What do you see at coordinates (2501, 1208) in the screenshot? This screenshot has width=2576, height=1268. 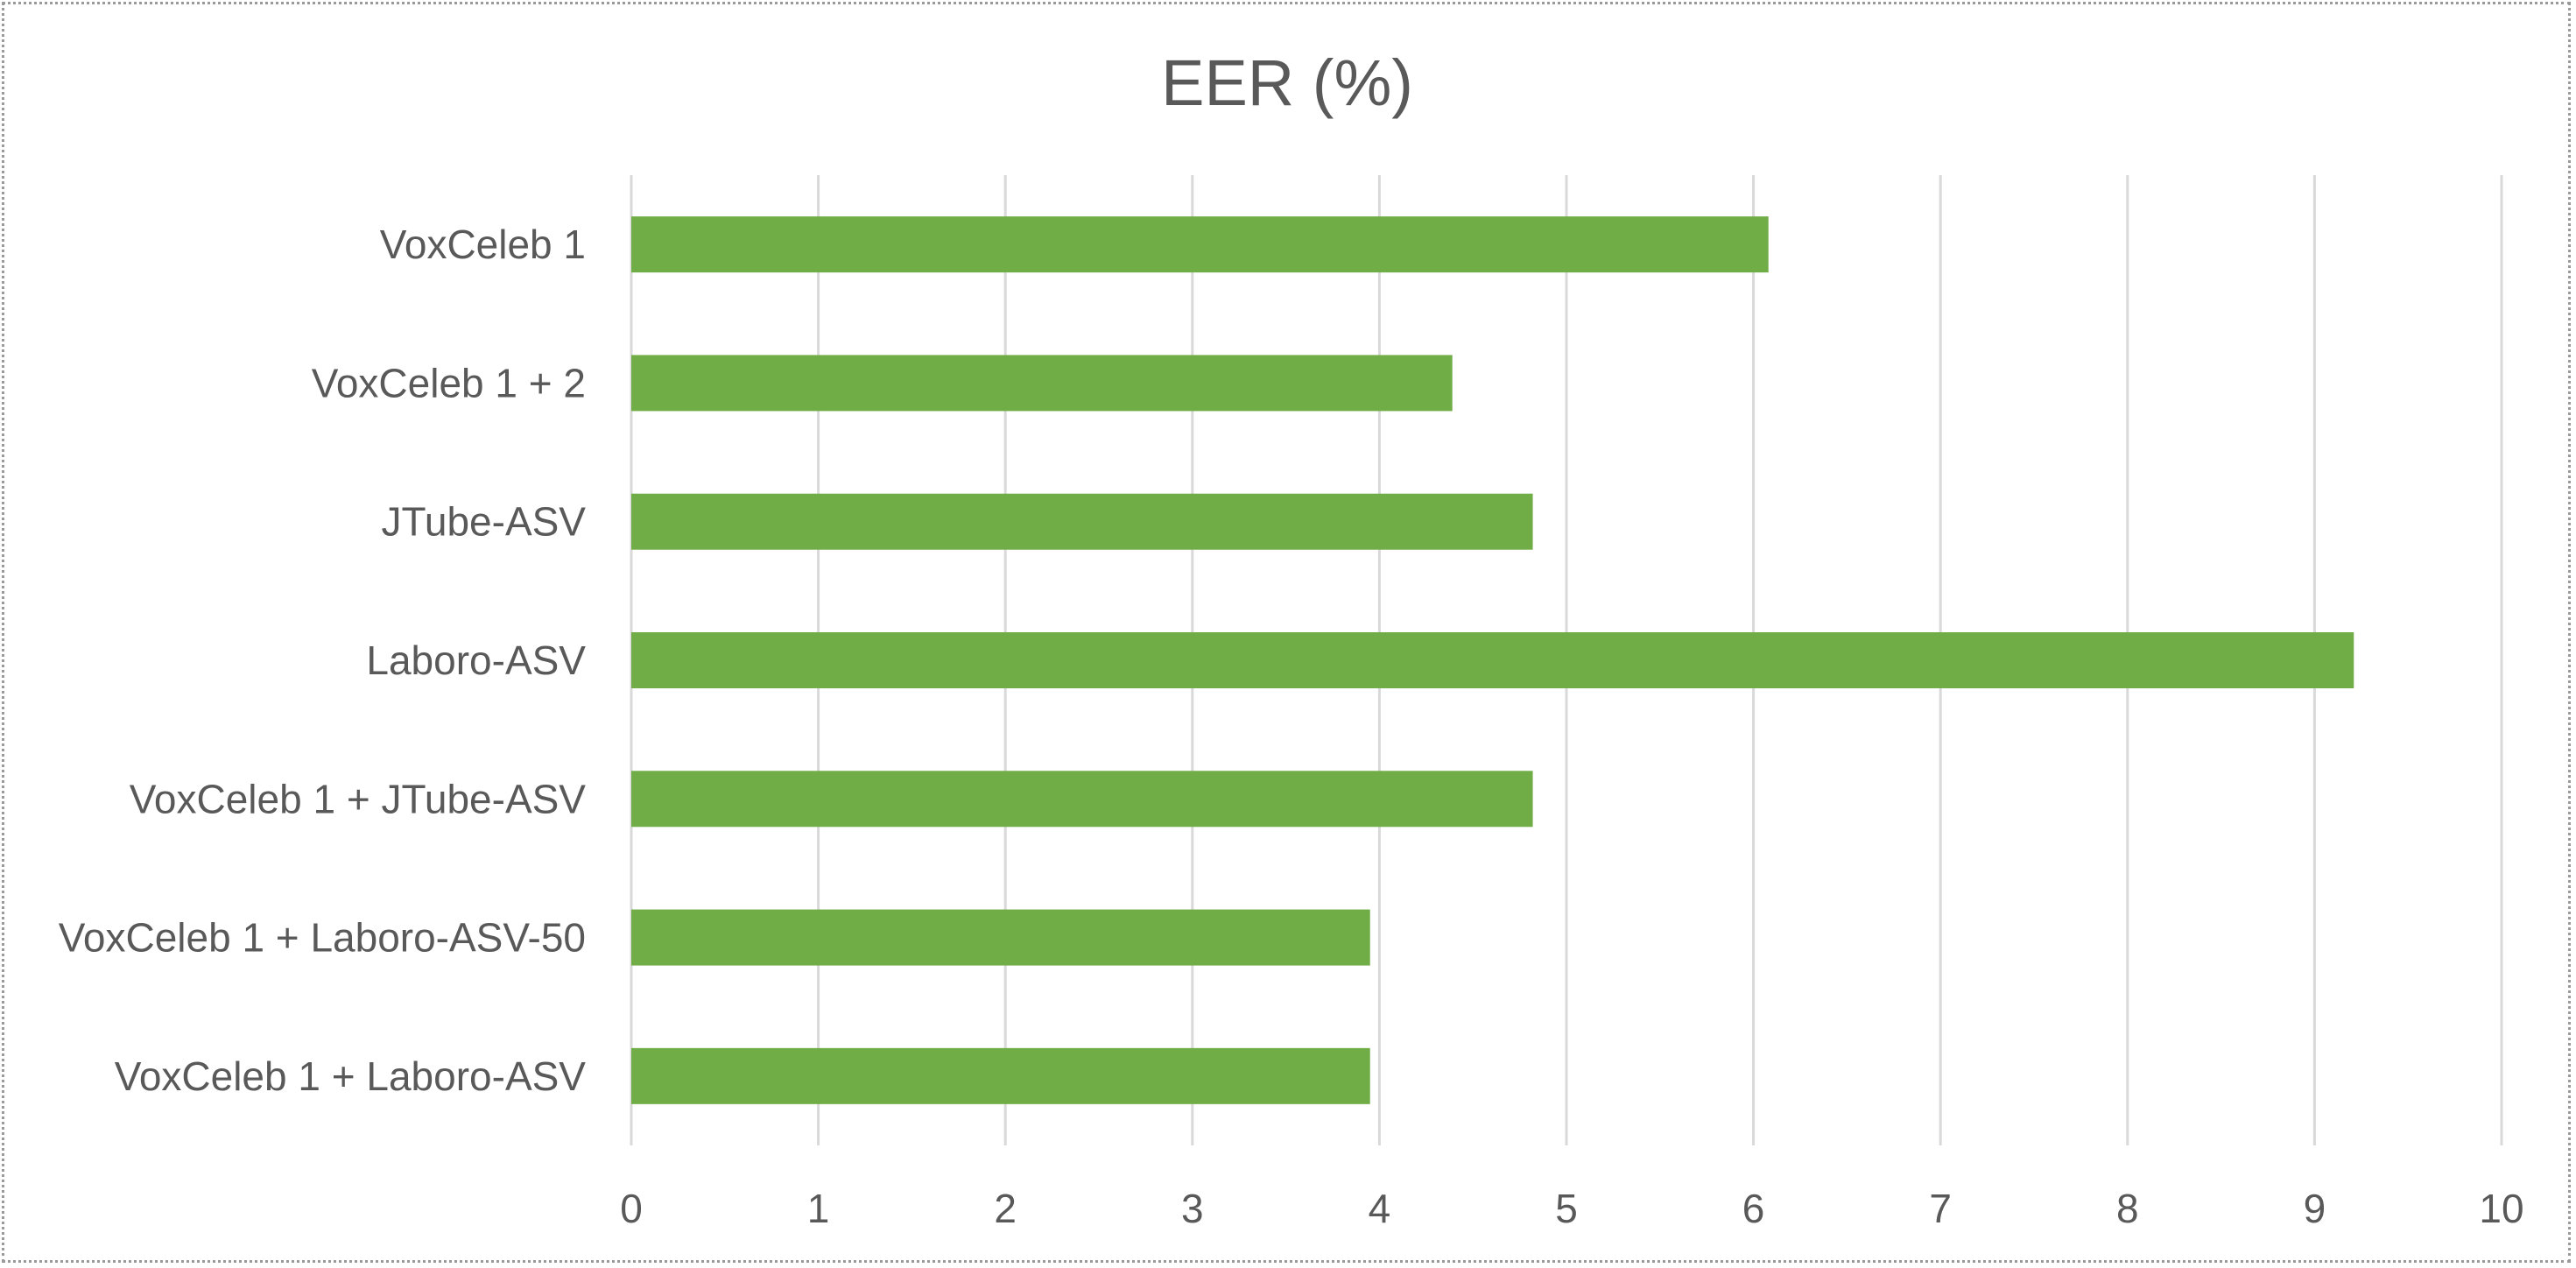 I see `x-tick-label: 10` at bounding box center [2501, 1208].